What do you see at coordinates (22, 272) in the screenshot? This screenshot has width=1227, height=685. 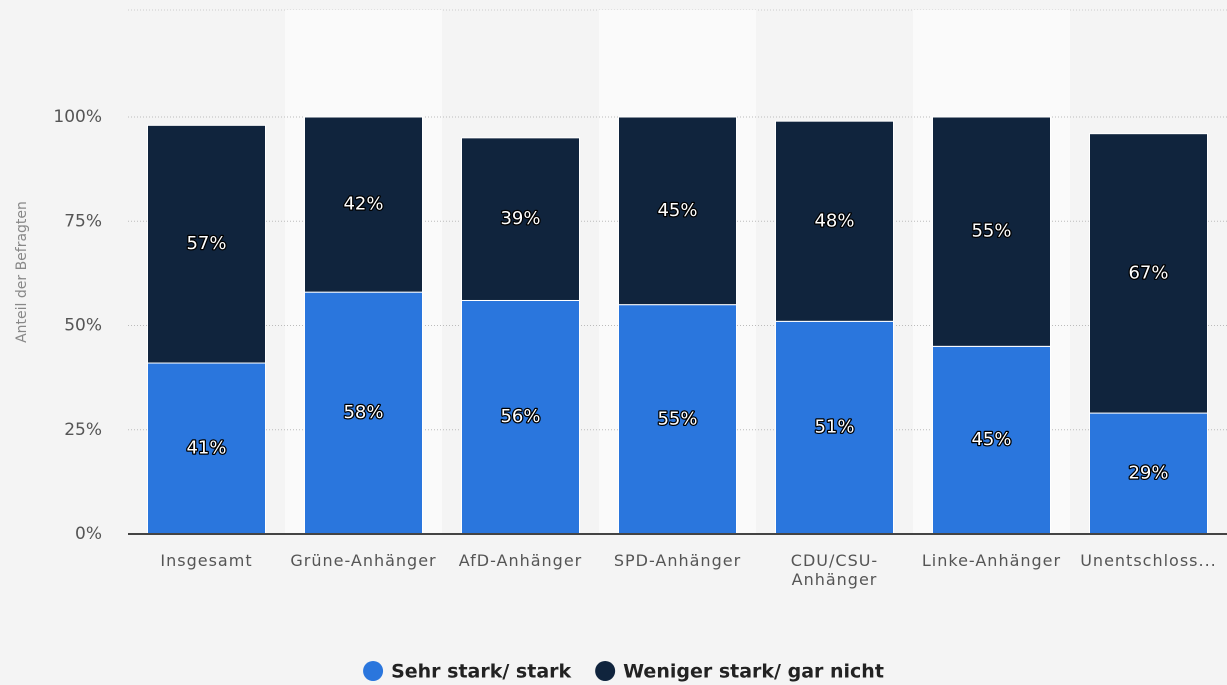 I see `y-axis-label: Anteil der Befragten` at bounding box center [22, 272].